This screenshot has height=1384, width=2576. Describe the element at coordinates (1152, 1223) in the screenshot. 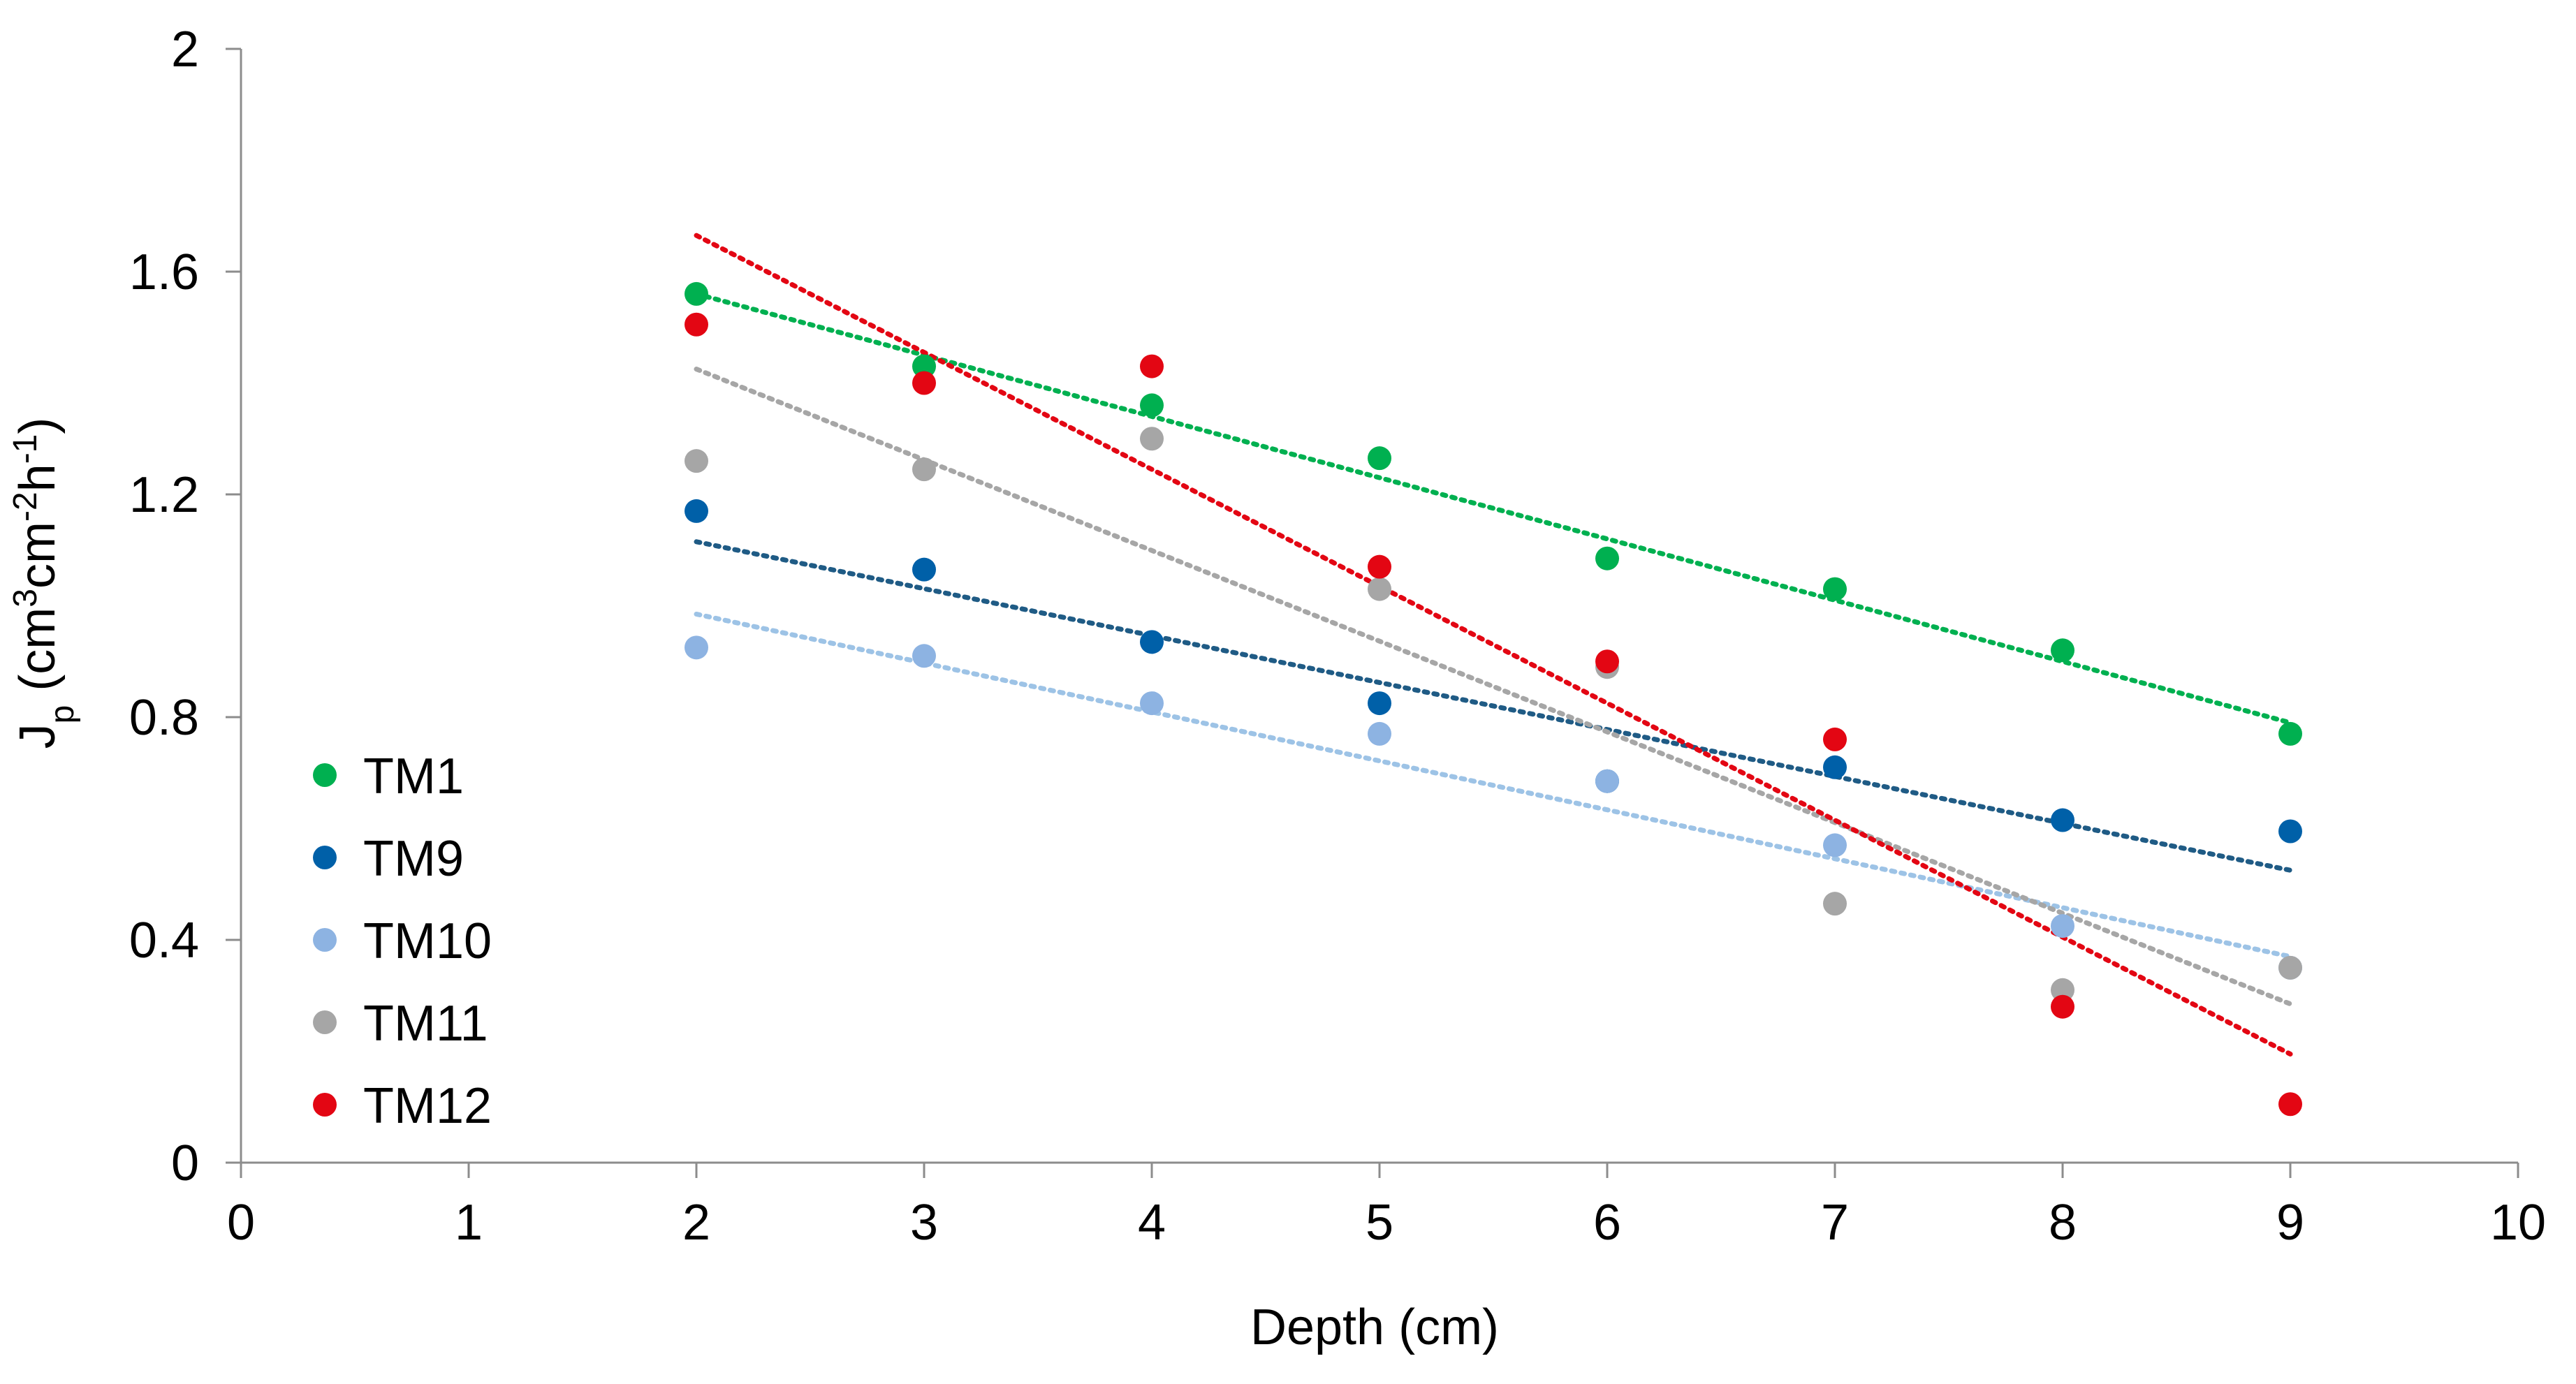

I see `x-tick-label-4: 4` at that location.